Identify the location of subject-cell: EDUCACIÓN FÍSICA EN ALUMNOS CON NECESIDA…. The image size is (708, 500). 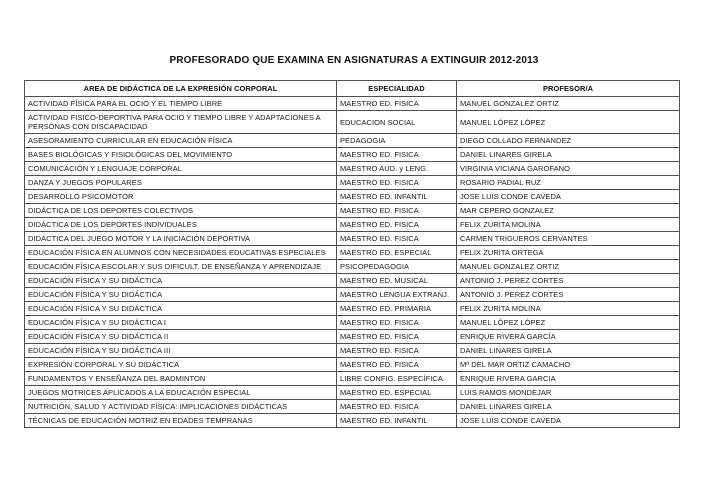
(180, 252).